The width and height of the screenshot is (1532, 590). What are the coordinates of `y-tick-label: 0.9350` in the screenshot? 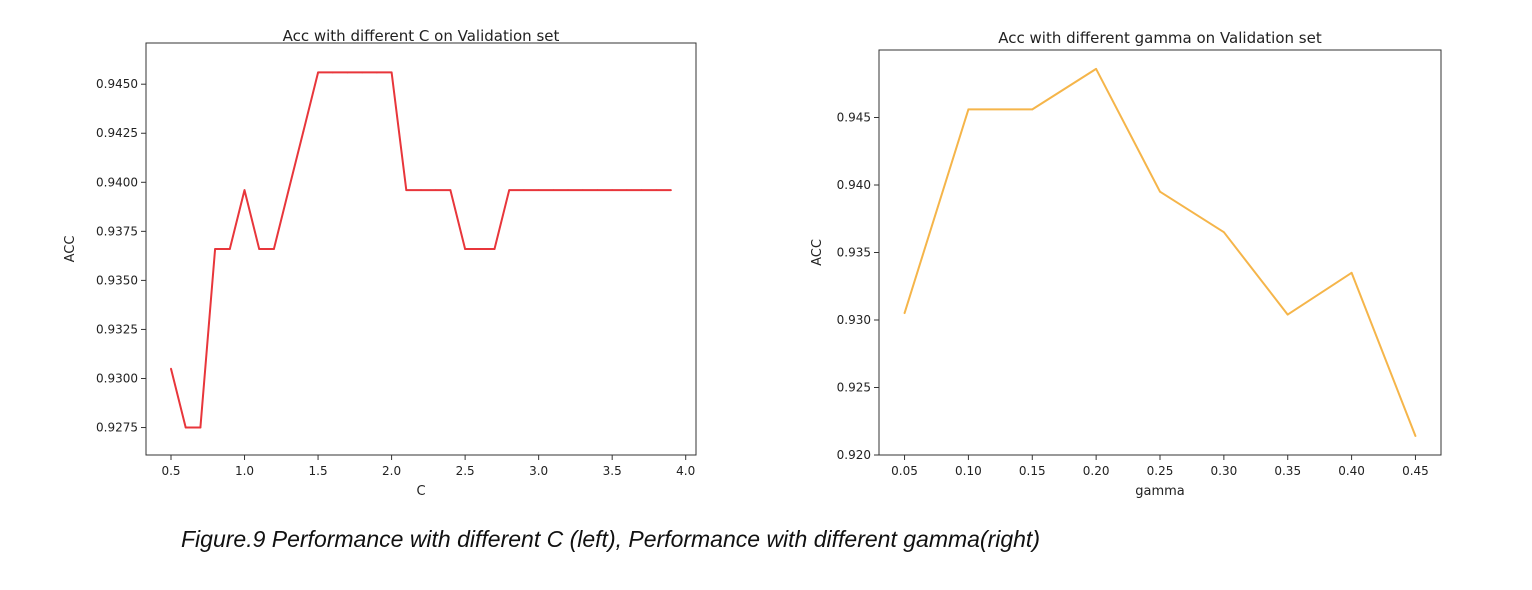 It's located at (117, 280).